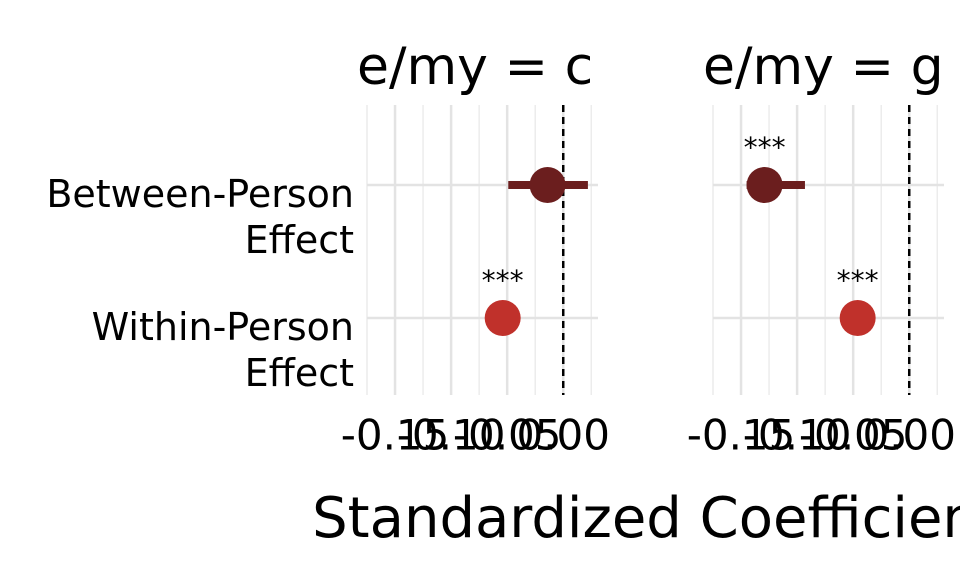 This screenshot has height=576, width=960. Describe the element at coordinates (823, 67) in the screenshot. I see `facet-title: e/my = g` at that location.